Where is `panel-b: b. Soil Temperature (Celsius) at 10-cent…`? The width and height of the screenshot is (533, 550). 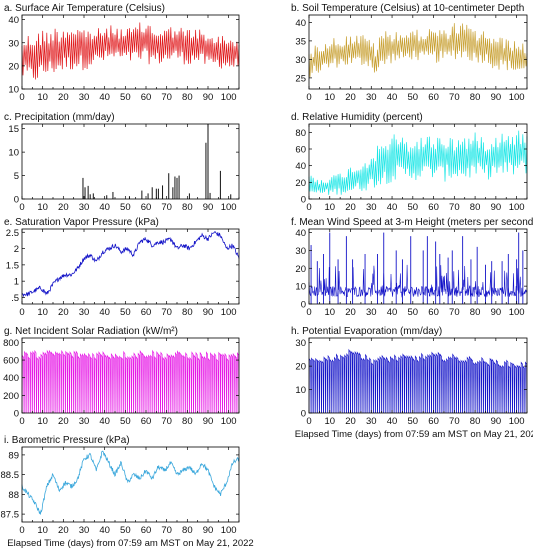 panel-b: b. Soil Temperature (Celsius) at 10-cent… is located at coordinates (409, 53).